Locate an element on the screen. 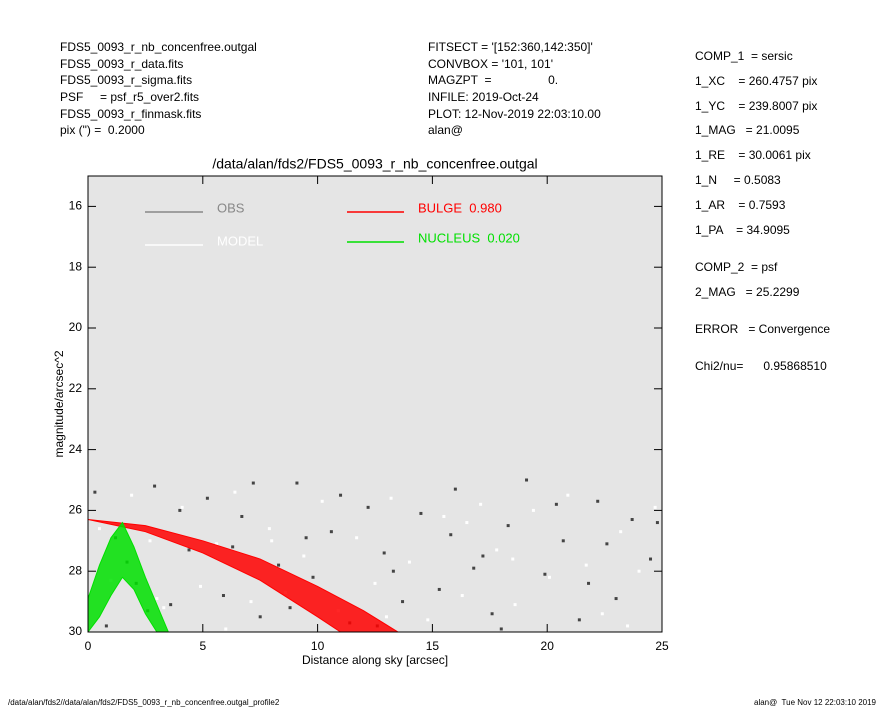 The image size is (885, 708). header-line: pix (") = 0.2000 is located at coordinates (102, 130).